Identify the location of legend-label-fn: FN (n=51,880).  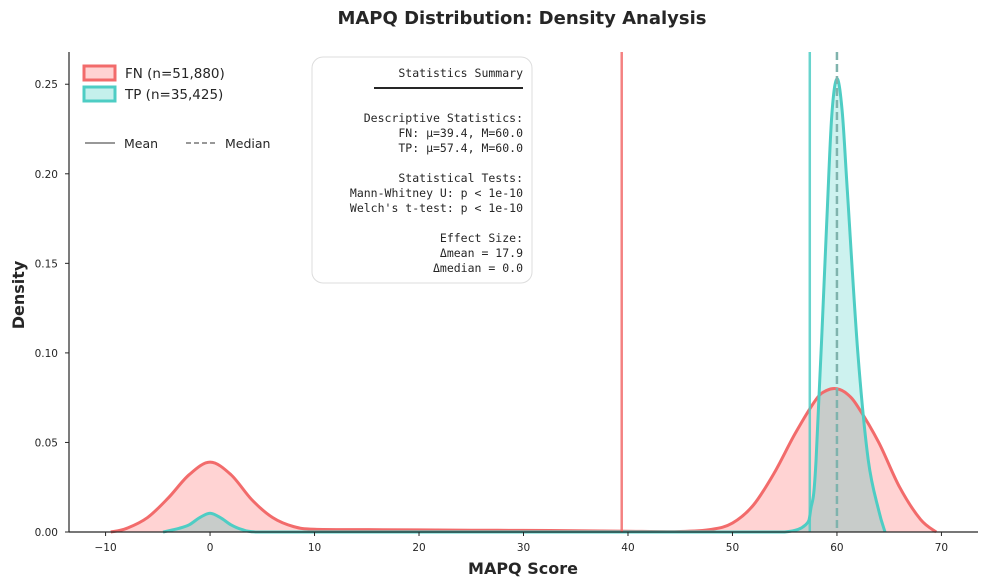
(175, 74).